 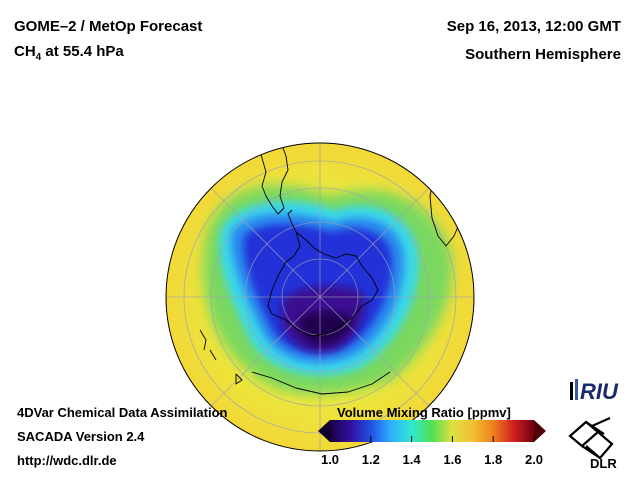 I want to click on colorbar-tick-label: 1.8, so click(x=493, y=459).